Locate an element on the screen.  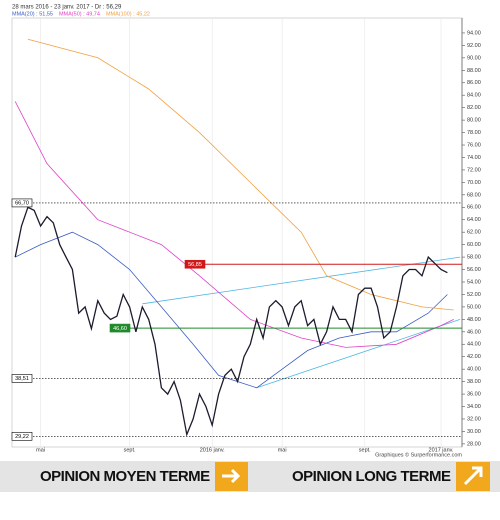
legend-entry: MMA(100) : 45,22 is located at coordinates (128, 14).